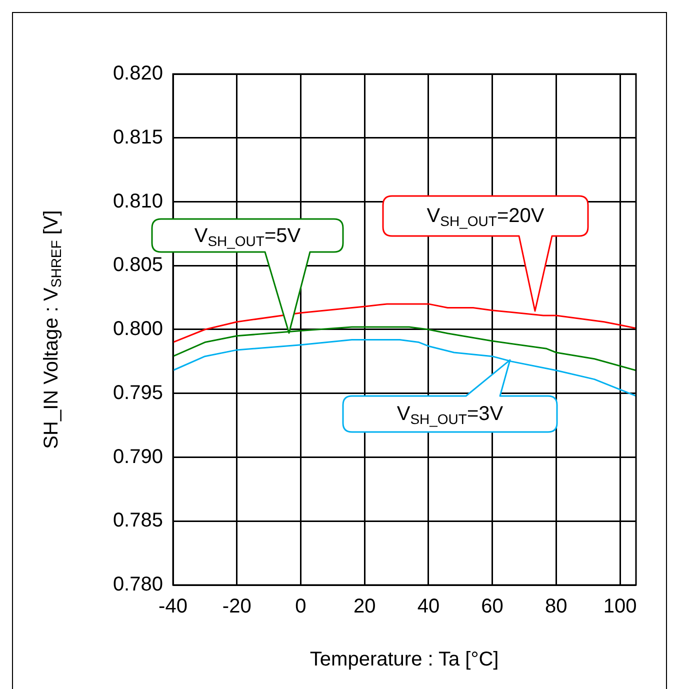 Image resolution: width=673 pixels, height=689 pixels. What do you see at coordinates (492, 607) in the screenshot?
I see `x-tick-label: 60` at bounding box center [492, 607].